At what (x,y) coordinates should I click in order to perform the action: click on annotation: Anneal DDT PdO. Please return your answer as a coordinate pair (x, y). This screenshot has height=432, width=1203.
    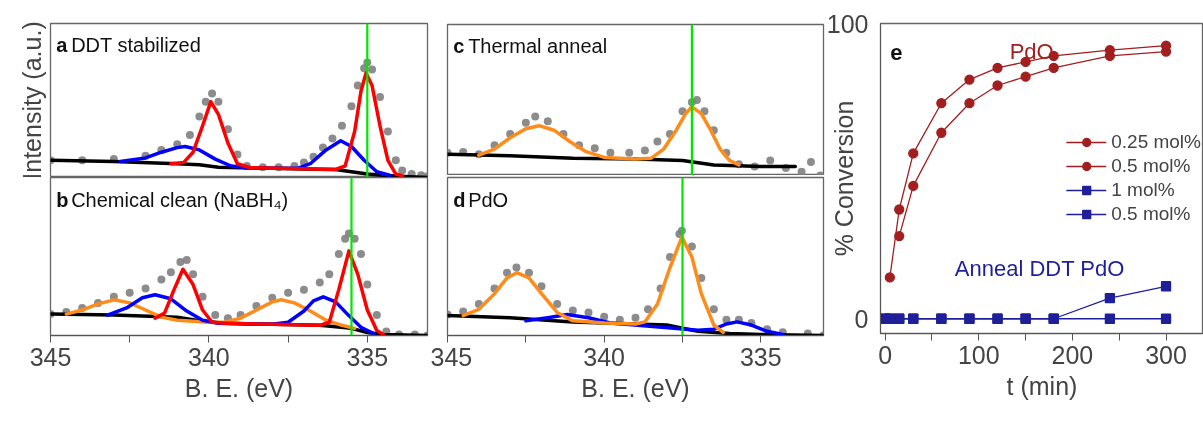
    Looking at the image, I should click on (1039, 268).